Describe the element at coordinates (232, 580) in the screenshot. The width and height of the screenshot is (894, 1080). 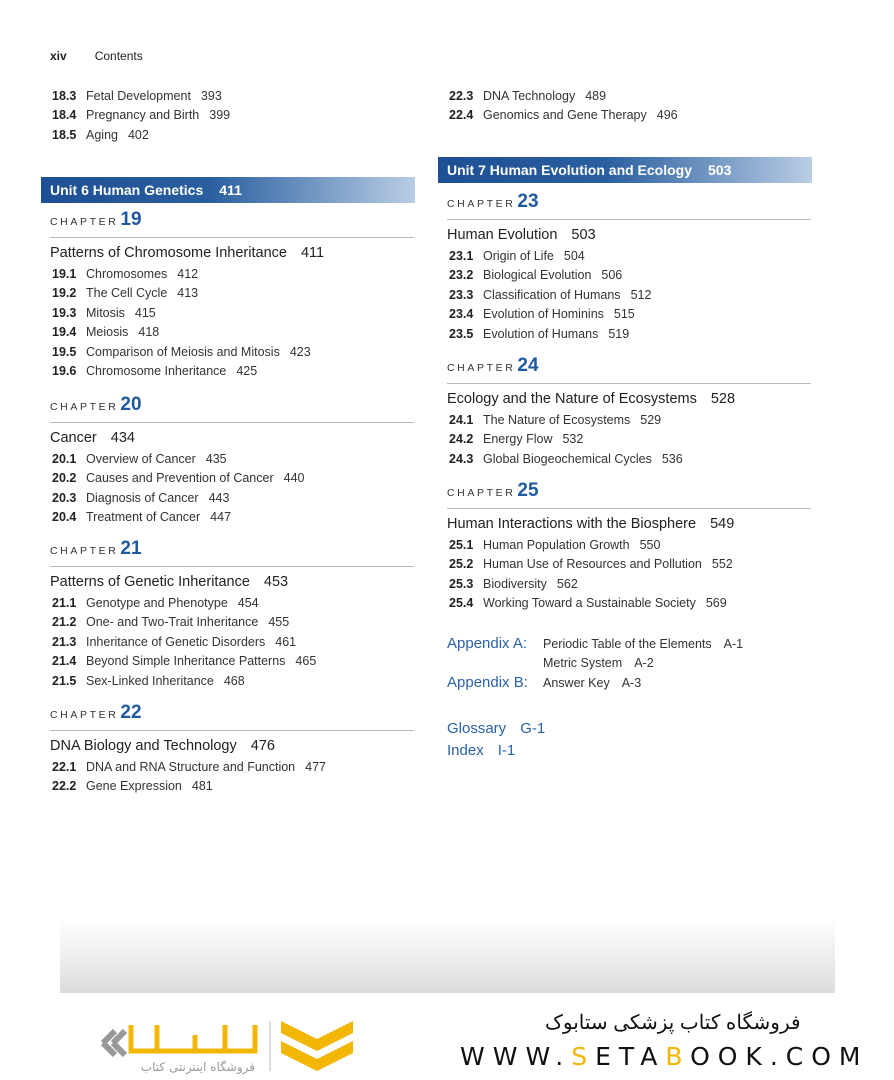
I see `chapter-title-entry: Patterns of Genetic Inheritance 453` at that location.